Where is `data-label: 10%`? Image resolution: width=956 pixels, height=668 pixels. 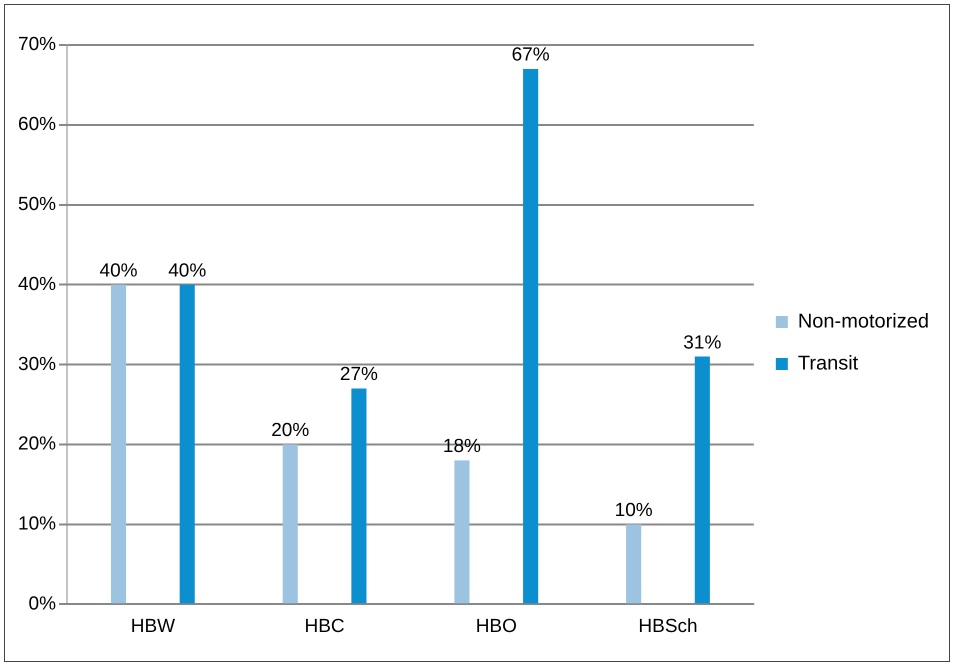
data-label: 10% is located at coordinates (633, 511).